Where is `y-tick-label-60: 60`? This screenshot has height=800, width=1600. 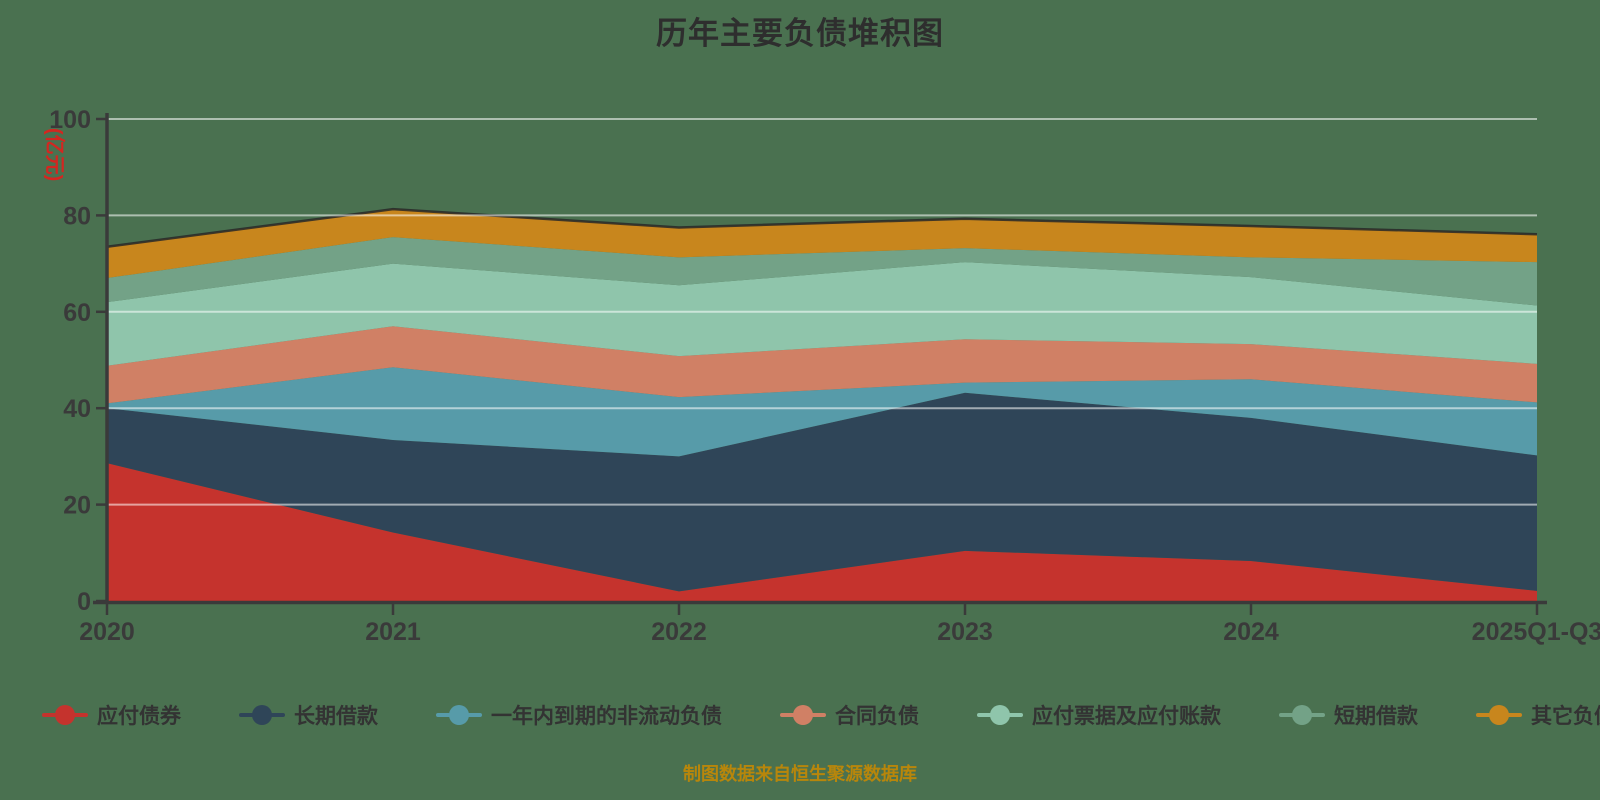
y-tick-label-60: 60 is located at coordinates (77, 313).